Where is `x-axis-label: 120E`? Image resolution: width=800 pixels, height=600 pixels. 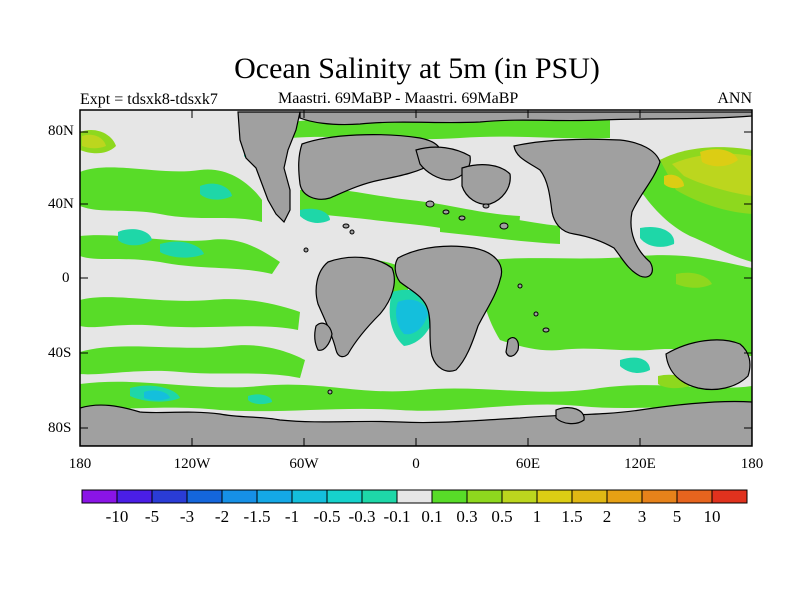
x-axis-label: 120E is located at coordinates (640, 464).